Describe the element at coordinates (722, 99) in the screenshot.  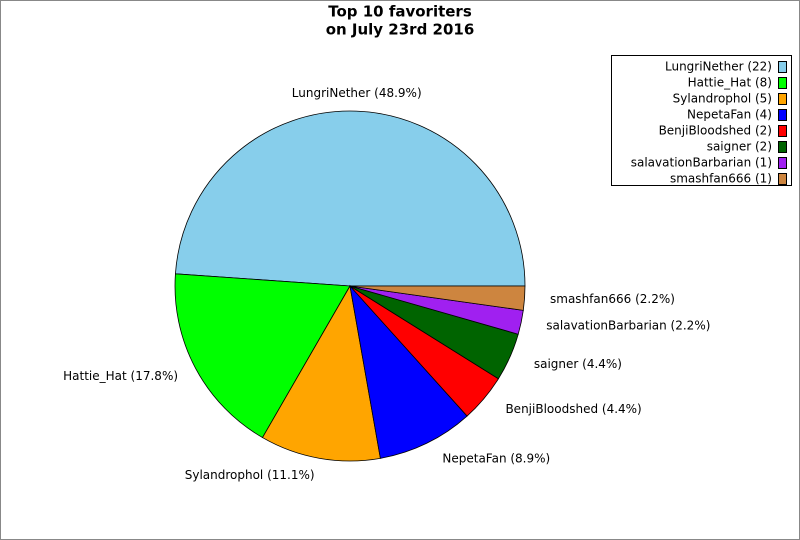
I see `legend-label: Sylandrophol (5)` at that location.